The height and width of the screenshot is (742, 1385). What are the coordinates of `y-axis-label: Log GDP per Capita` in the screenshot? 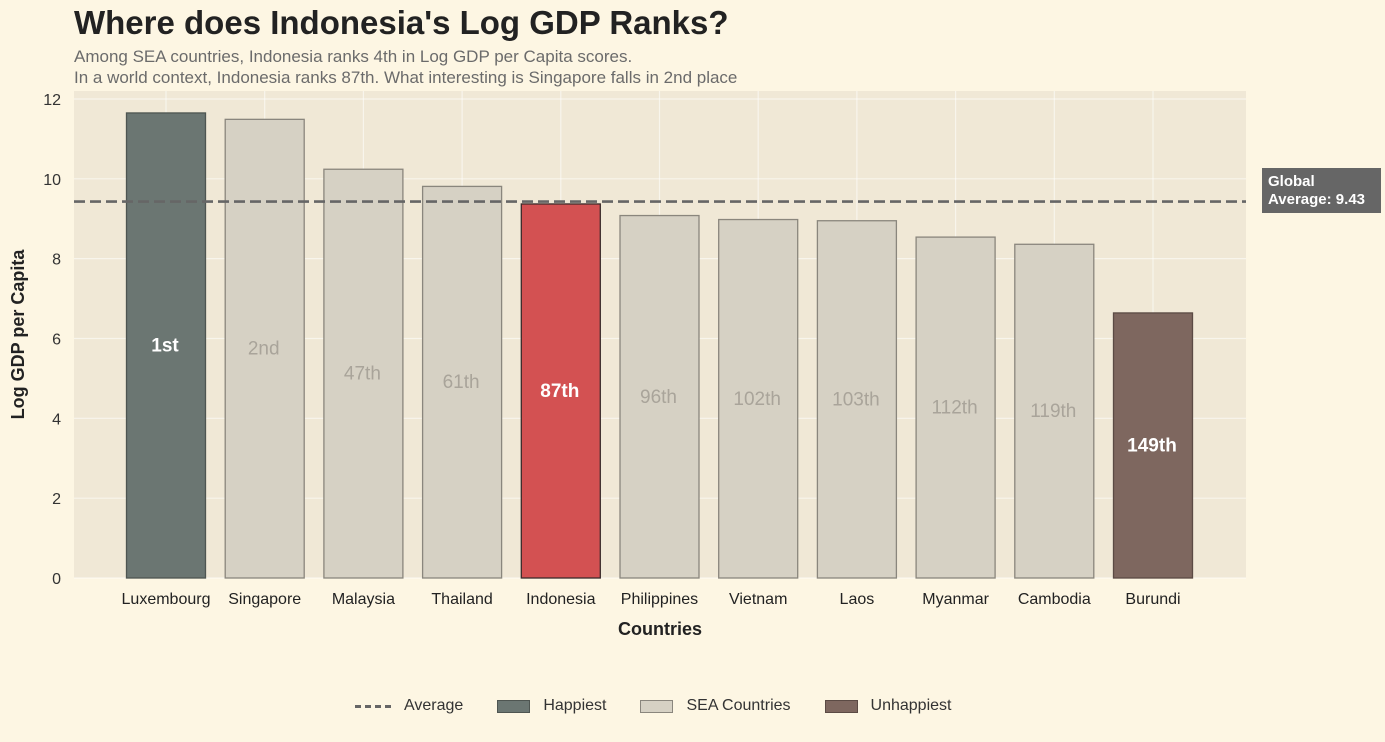 It's located at (18, 334).